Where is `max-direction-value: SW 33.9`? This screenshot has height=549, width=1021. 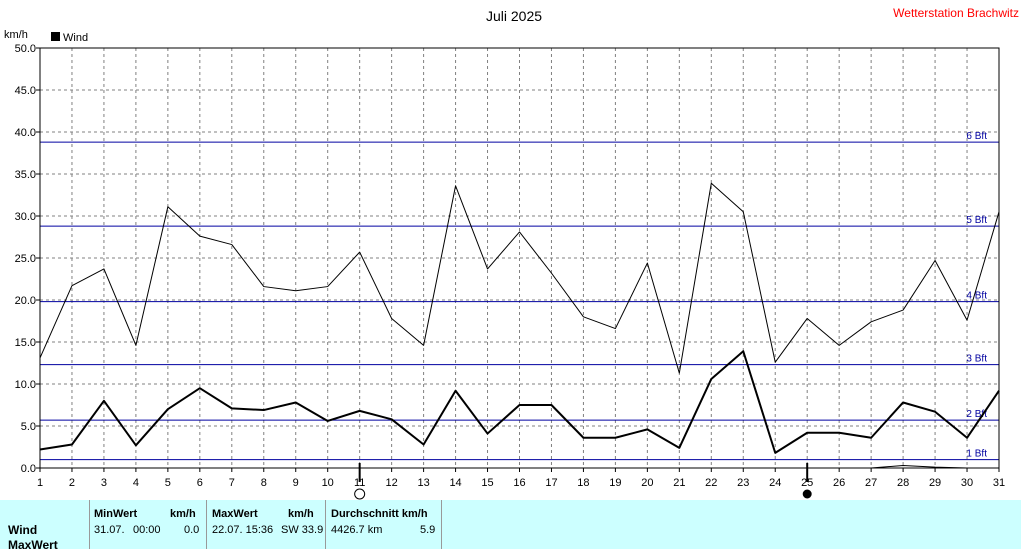 max-direction-value: SW 33.9 is located at coordinates (302, 530).